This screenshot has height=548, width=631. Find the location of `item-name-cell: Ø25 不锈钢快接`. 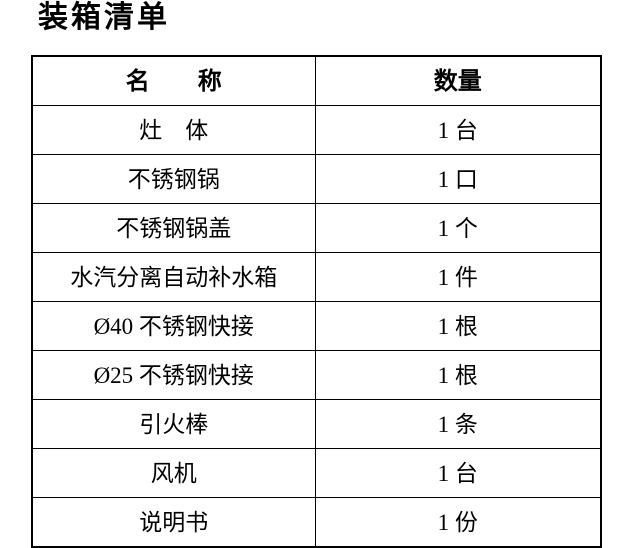

item-name-cell: Ø25 不锈钢快接 is located at coordinates (173, 375).